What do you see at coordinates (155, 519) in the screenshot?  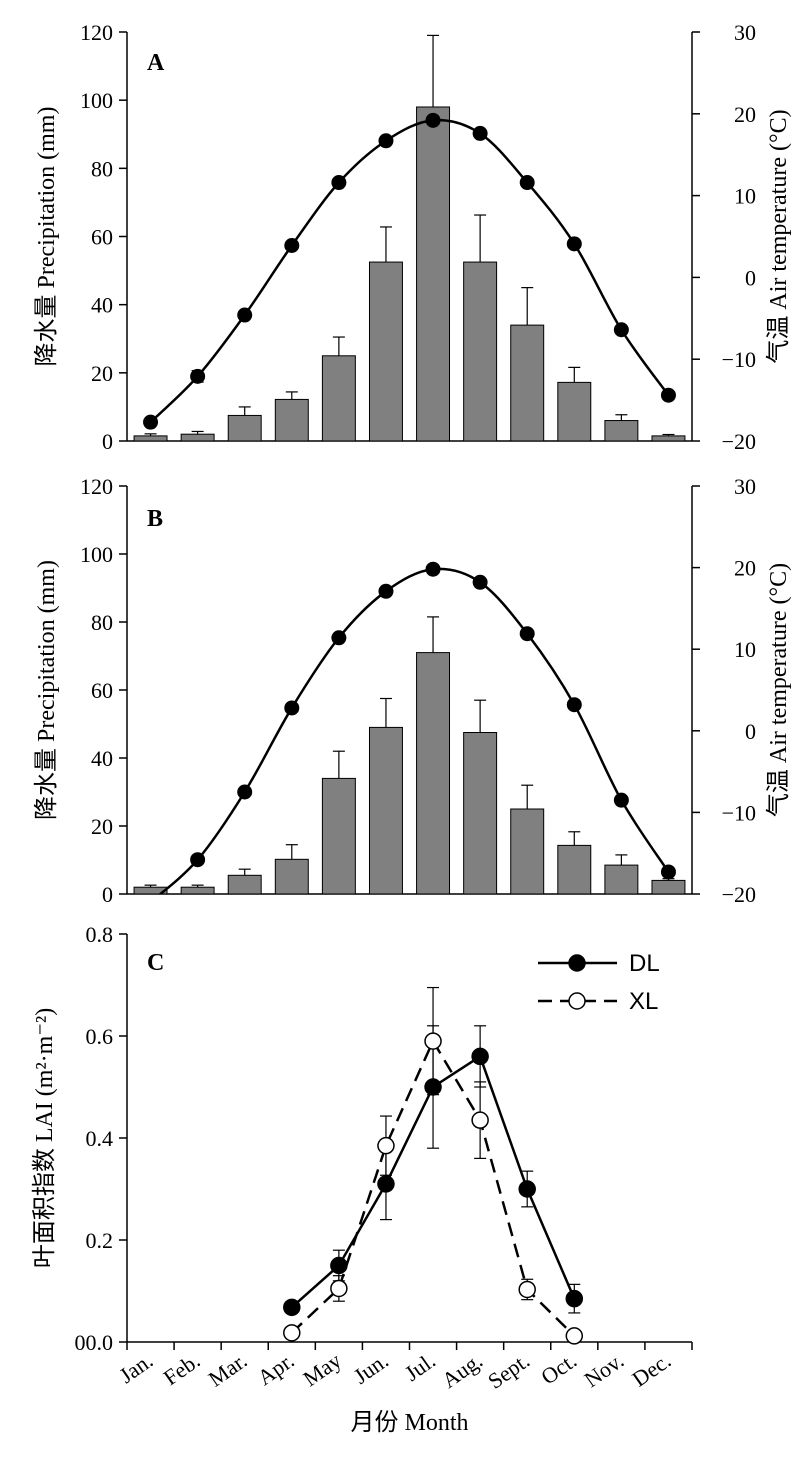 I see `panel-label: B` at bounding box center [155, 519].